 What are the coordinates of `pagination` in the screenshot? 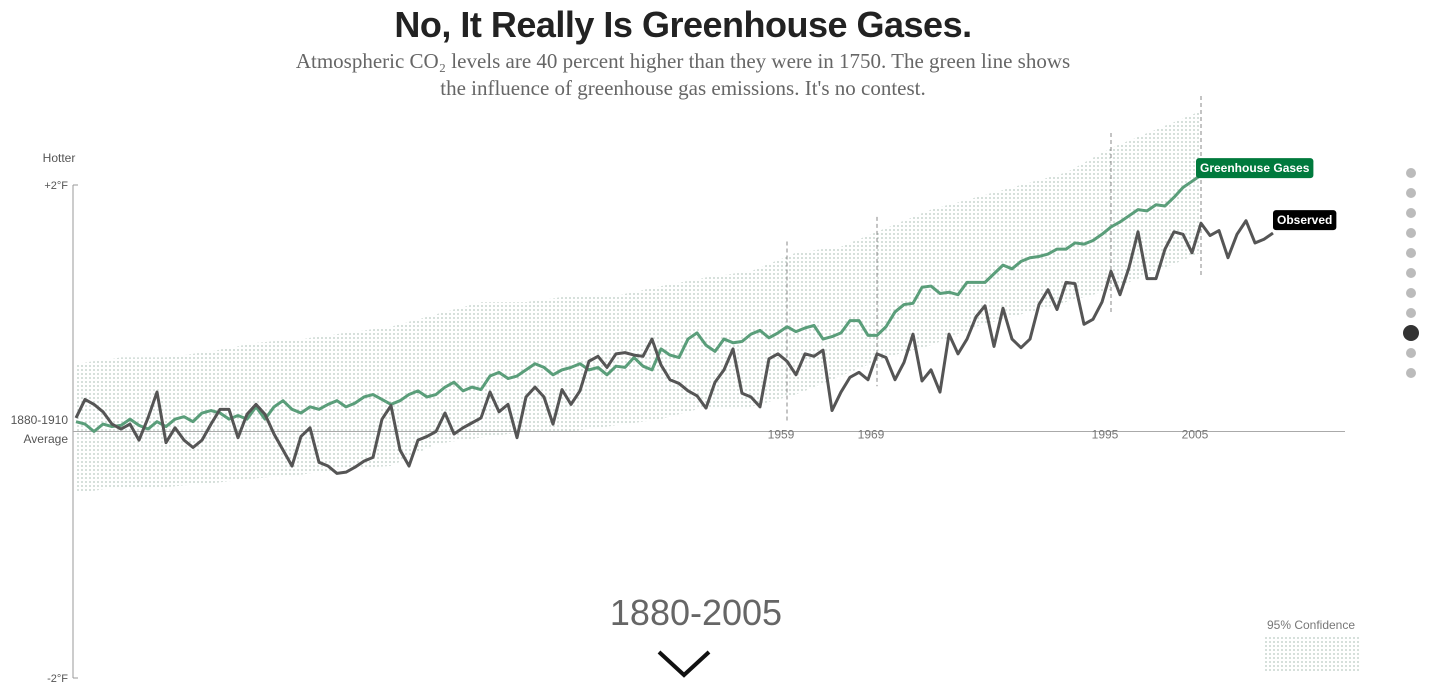 It's located at (1411, 273).